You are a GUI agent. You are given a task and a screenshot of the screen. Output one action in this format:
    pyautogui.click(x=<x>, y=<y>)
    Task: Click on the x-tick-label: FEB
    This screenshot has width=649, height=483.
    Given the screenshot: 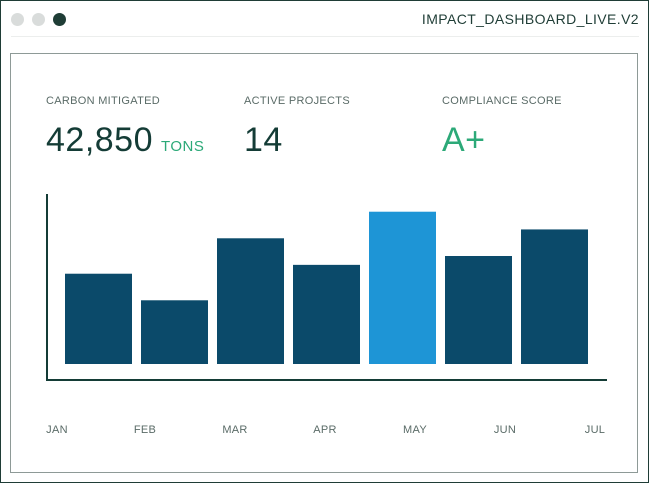 What is the action you would take?
    pyautogui.click(x=145, y=430)
    